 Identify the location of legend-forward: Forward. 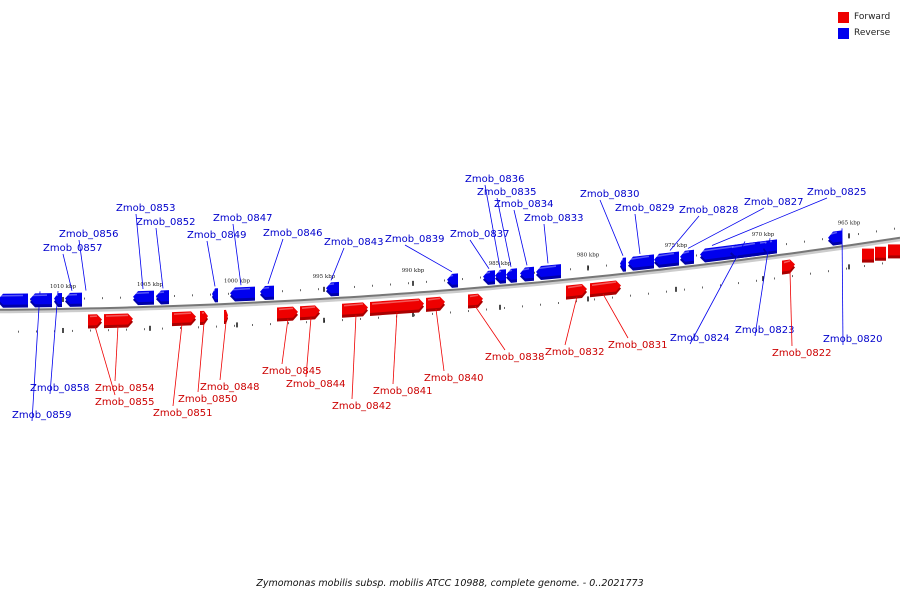
(868, 17).